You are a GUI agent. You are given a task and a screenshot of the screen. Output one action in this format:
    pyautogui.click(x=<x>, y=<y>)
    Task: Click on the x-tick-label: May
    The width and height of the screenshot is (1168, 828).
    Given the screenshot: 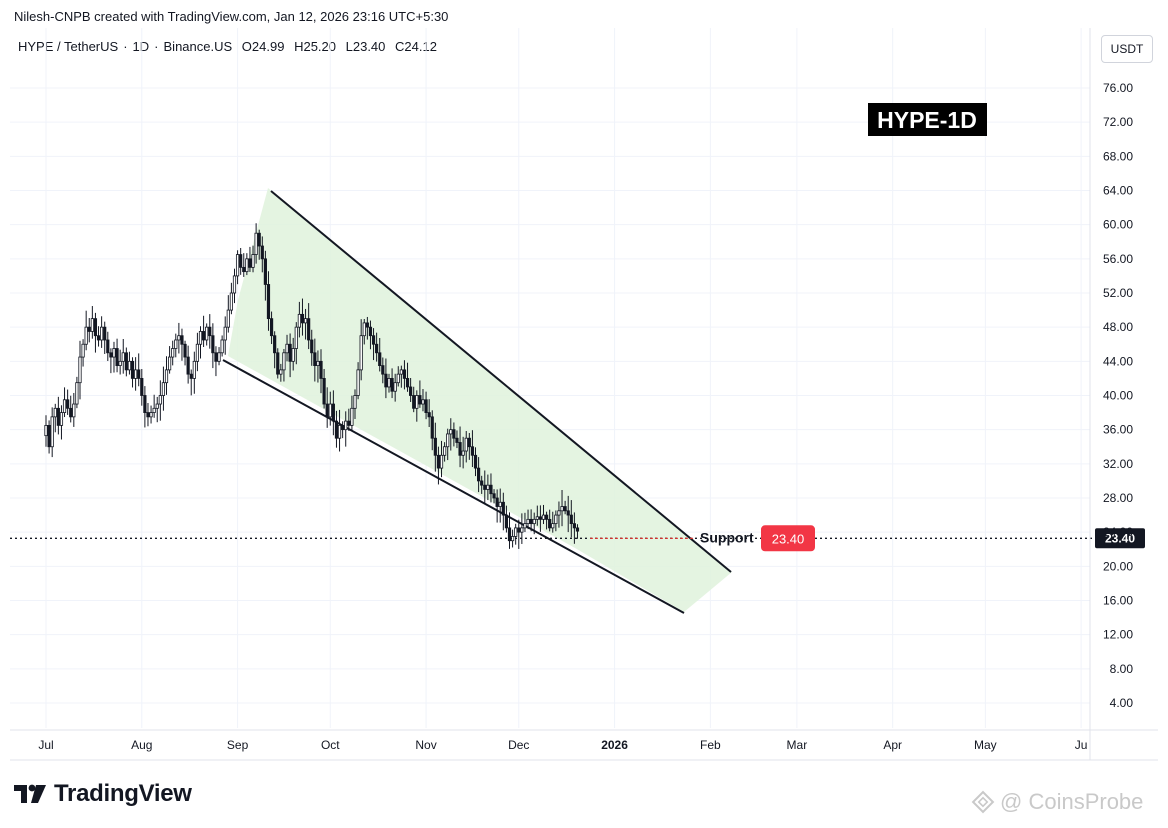 What is the action you would take?
    pyautogui.click(x=985, y=745)
    